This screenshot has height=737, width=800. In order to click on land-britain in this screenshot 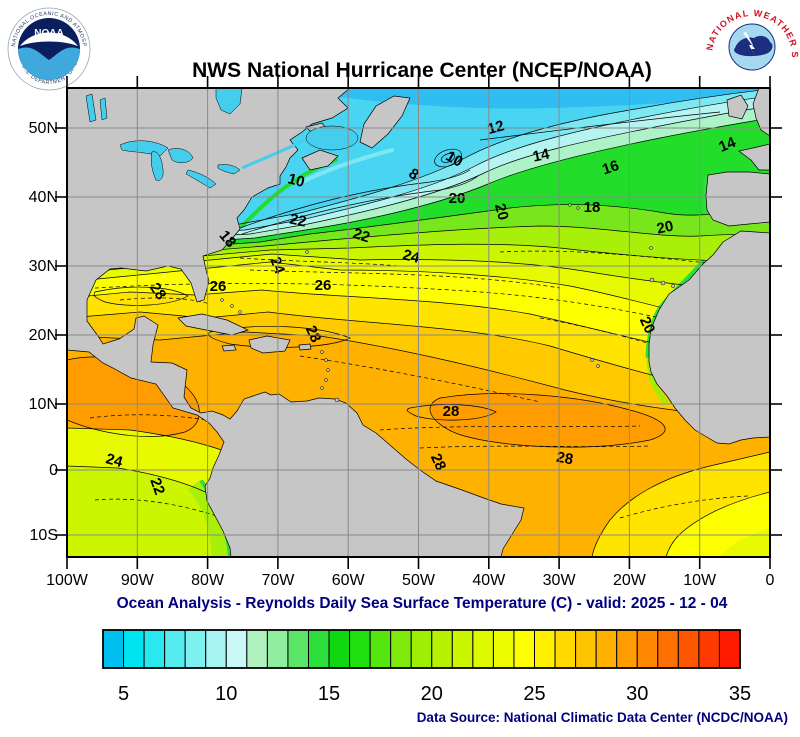, I will do `click(761, 112)`.